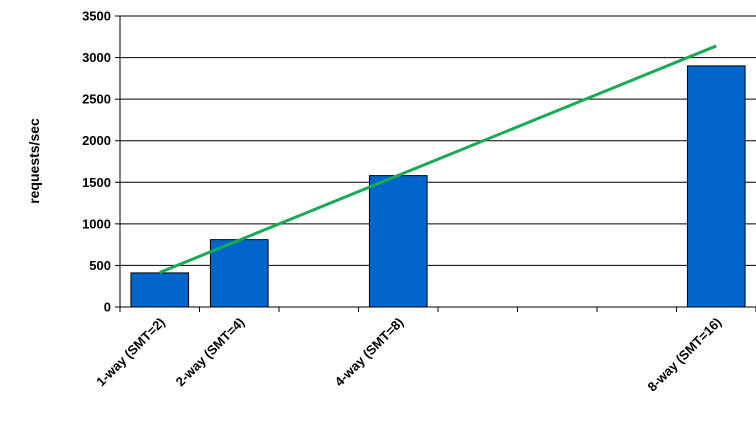  What do you see at coordinates (96, 140) in the screenshot?
I see `y-tick-label: 2000` at bounding box center [96, 140].